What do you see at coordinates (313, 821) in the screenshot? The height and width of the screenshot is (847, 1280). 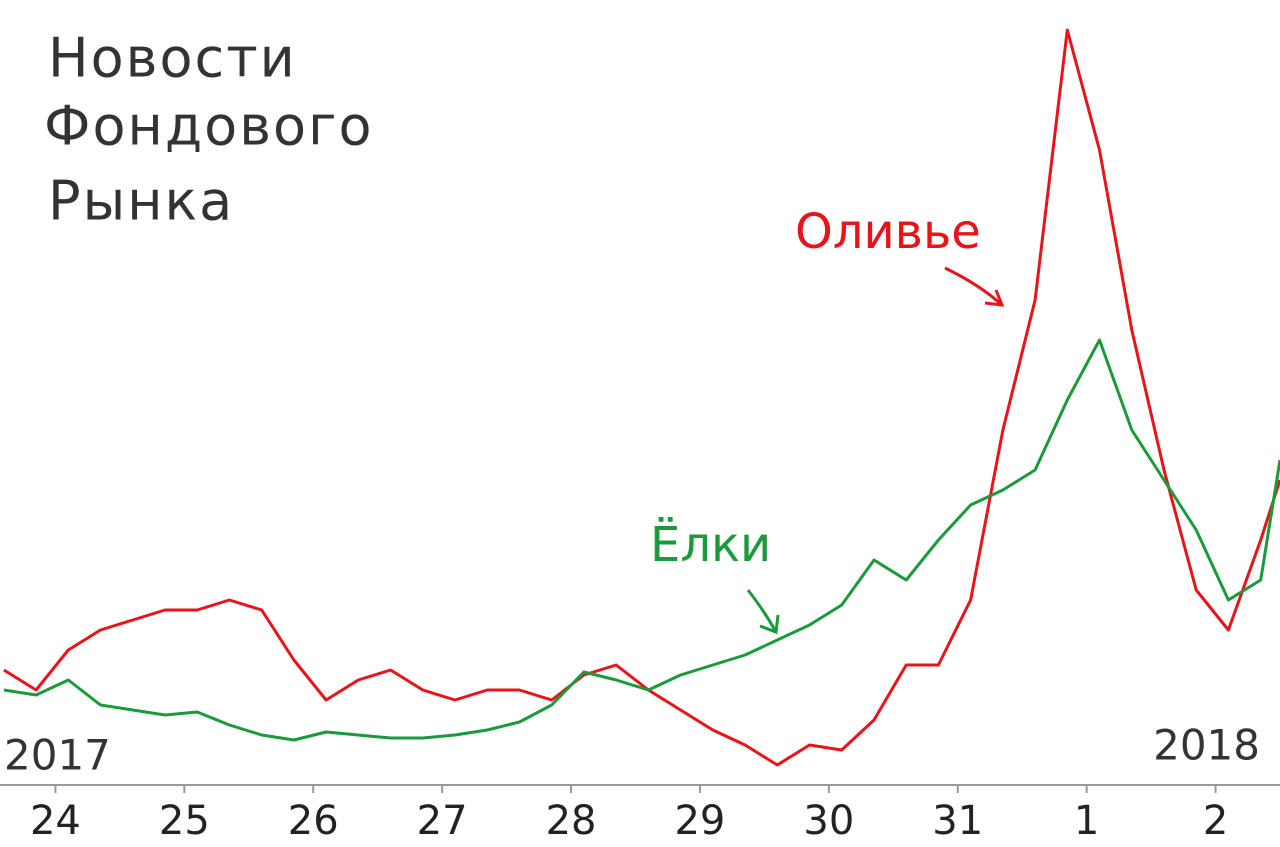 I see `x-tick-label: 26` at bounding box center [313, 821].